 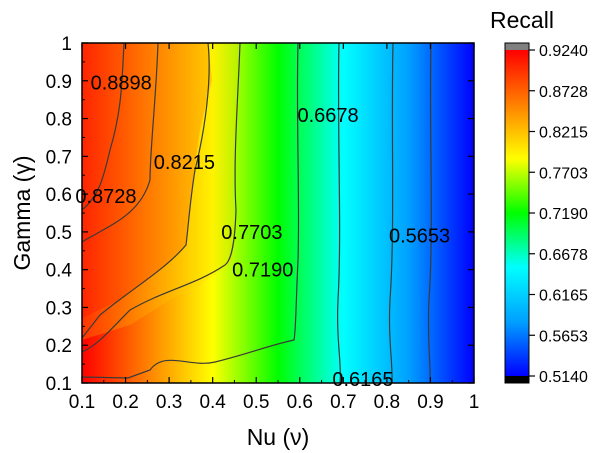 What do you see at coordinates (343, 402) in the screenshot?
I see `x-tick-label: 0.7` at bounding box center [343, 402].